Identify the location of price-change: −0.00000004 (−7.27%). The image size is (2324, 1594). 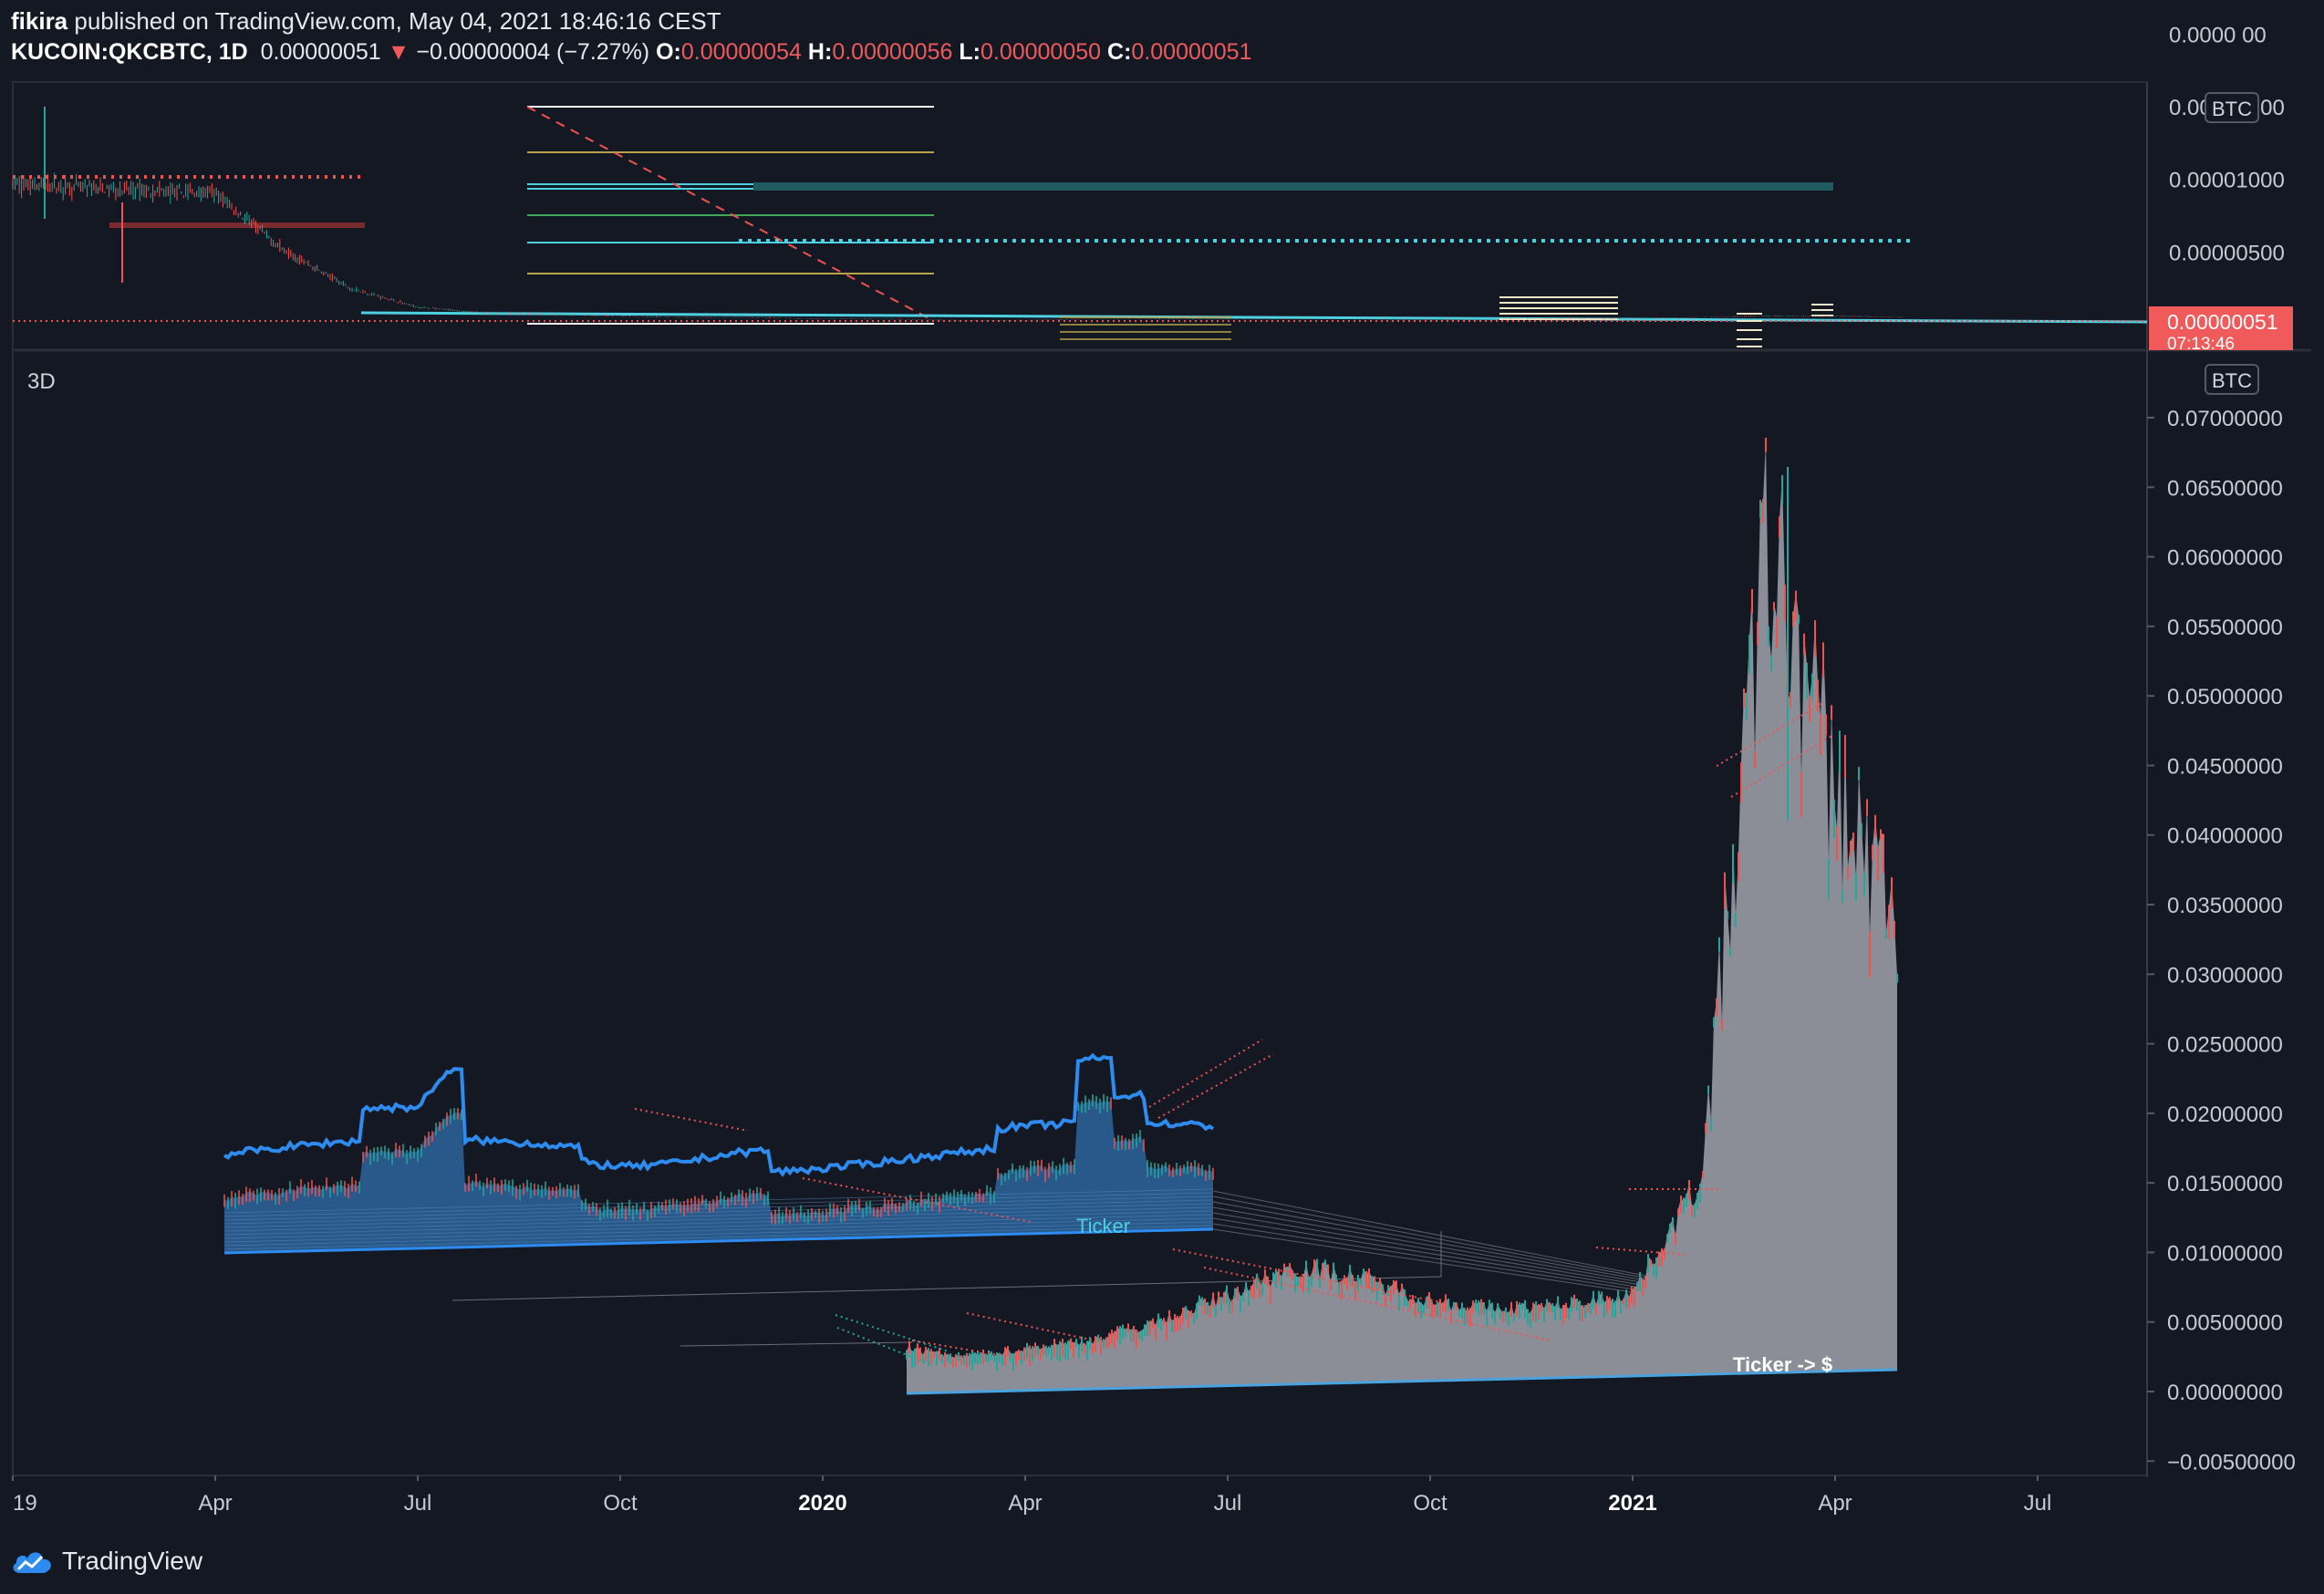
(533, 52).